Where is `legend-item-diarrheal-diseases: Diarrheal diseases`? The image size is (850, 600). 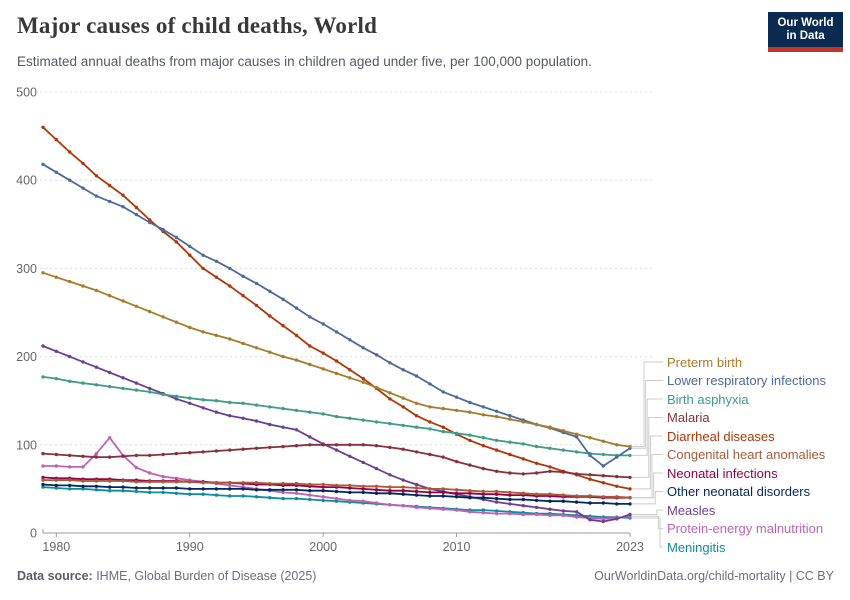 legend-item-diarrheal-diseases: Diarrheal diseases is located at coordinates (721, 436).